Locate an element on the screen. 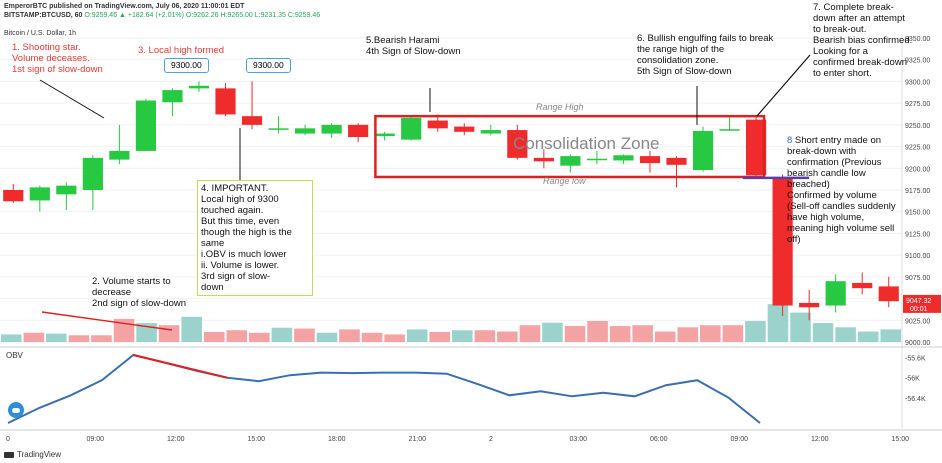  annotation-5: 5.Bearish Harami 4th Sign of Slow-down is located at coordinates (413, 46).